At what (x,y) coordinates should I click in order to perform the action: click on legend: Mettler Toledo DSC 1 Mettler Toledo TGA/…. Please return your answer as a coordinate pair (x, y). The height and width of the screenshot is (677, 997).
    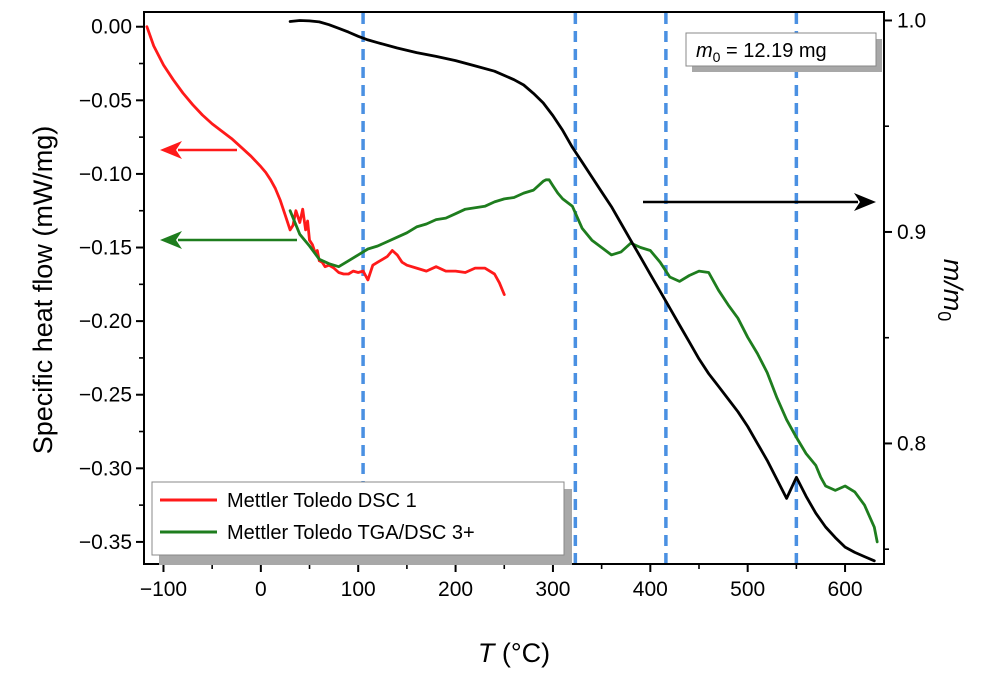
    Looking at the image, I should click on (361, 523).